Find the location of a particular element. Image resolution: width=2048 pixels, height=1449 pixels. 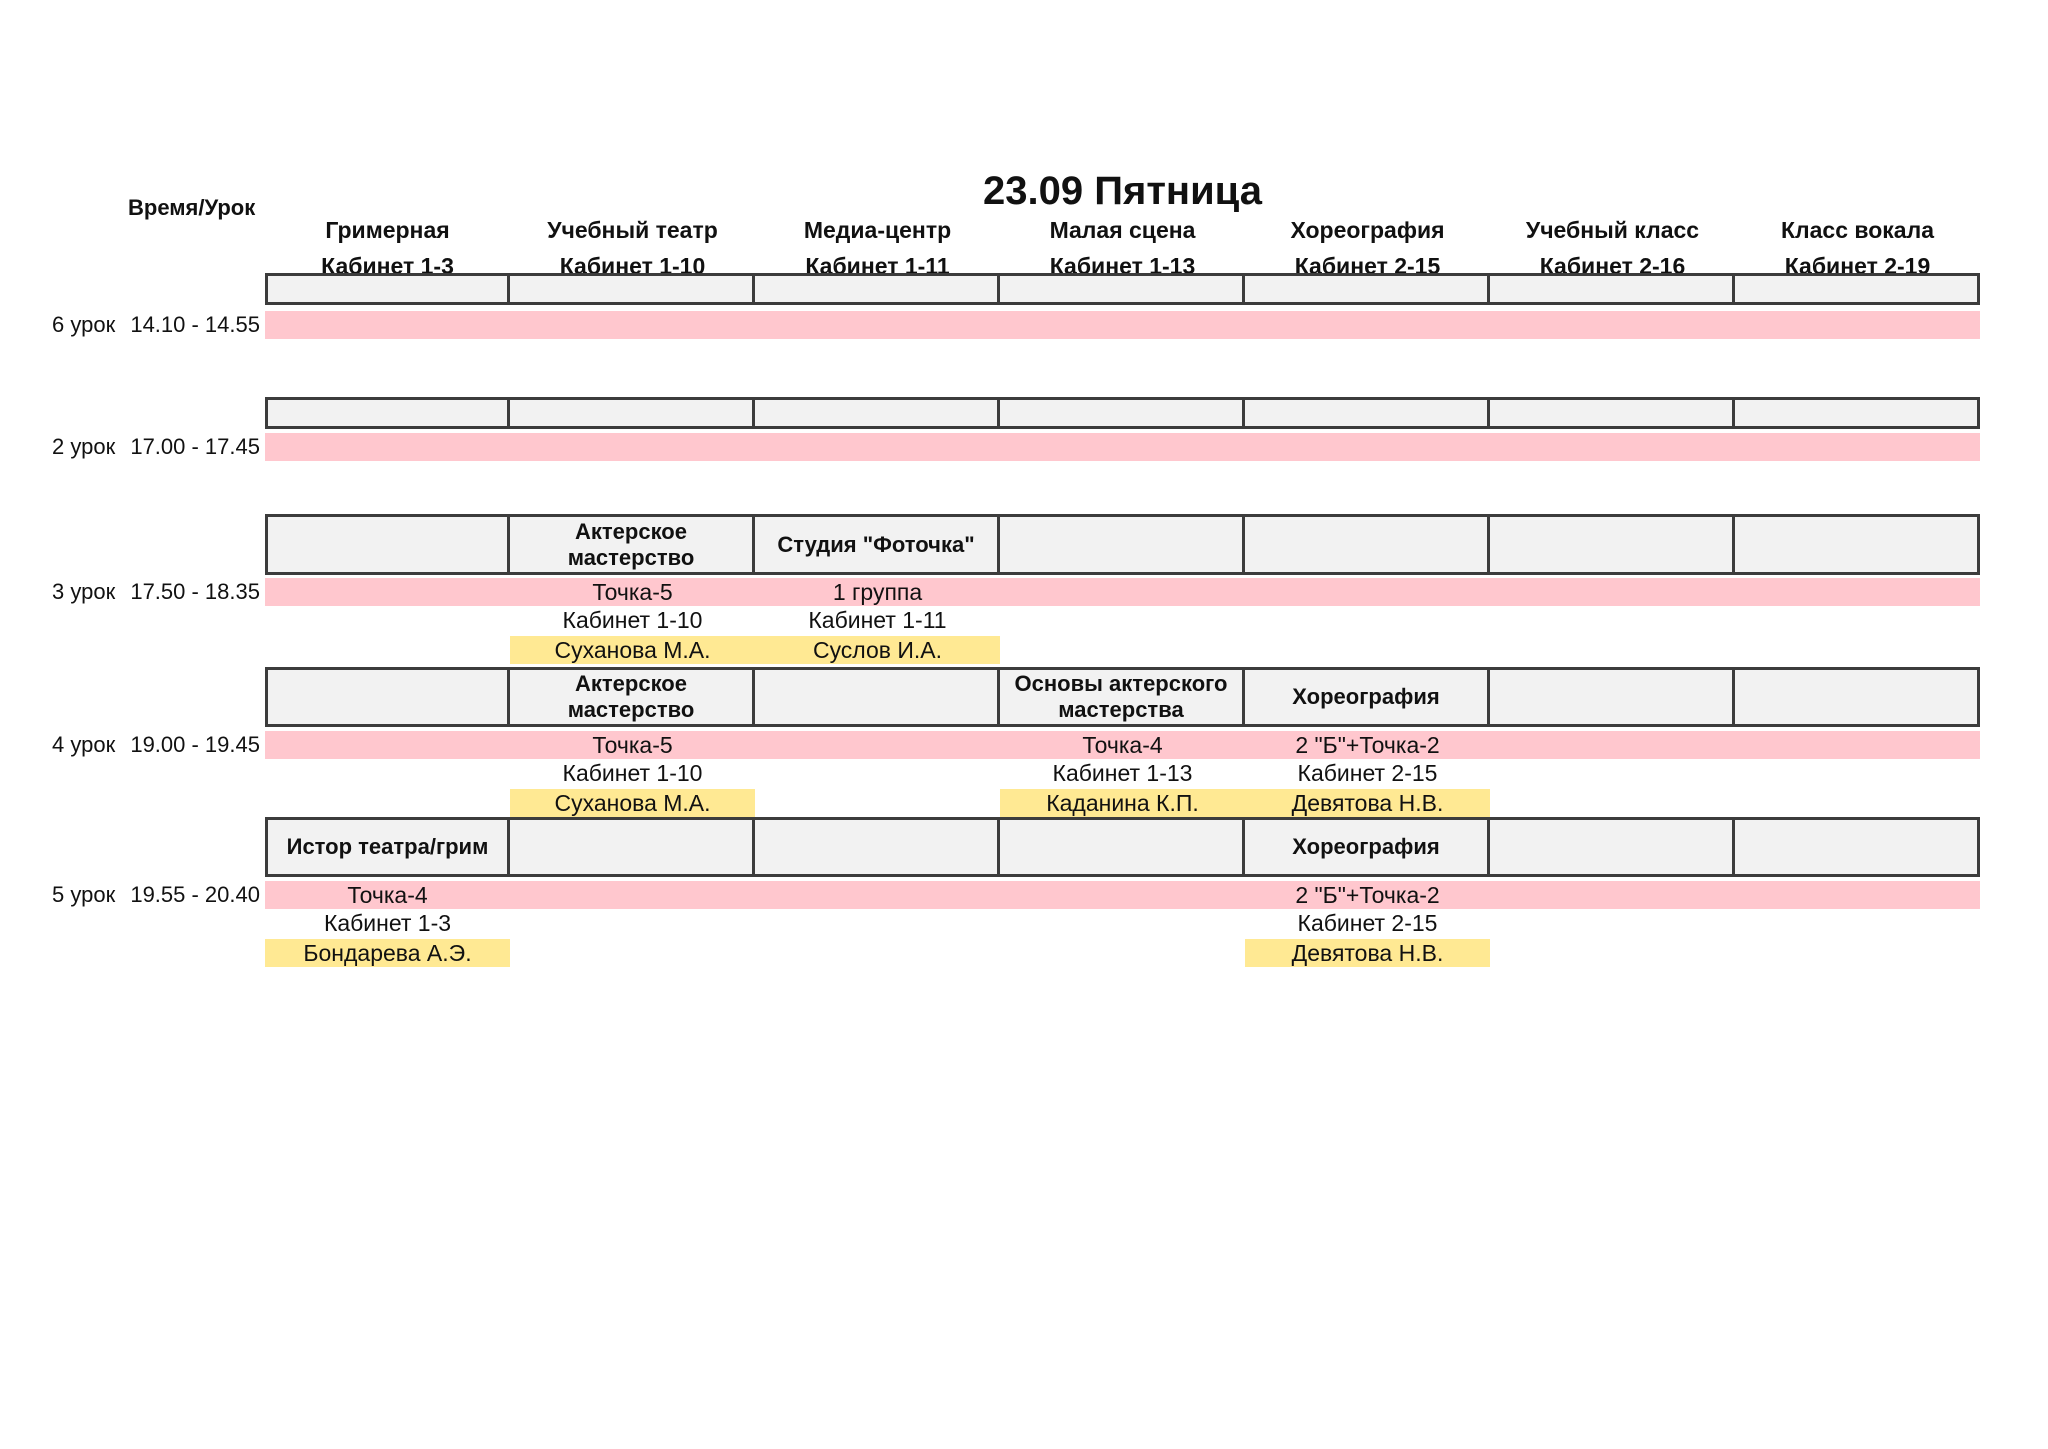

teacher-row: Суханова М.А. Суслов И.А. is located at coordinates (1122, 650).